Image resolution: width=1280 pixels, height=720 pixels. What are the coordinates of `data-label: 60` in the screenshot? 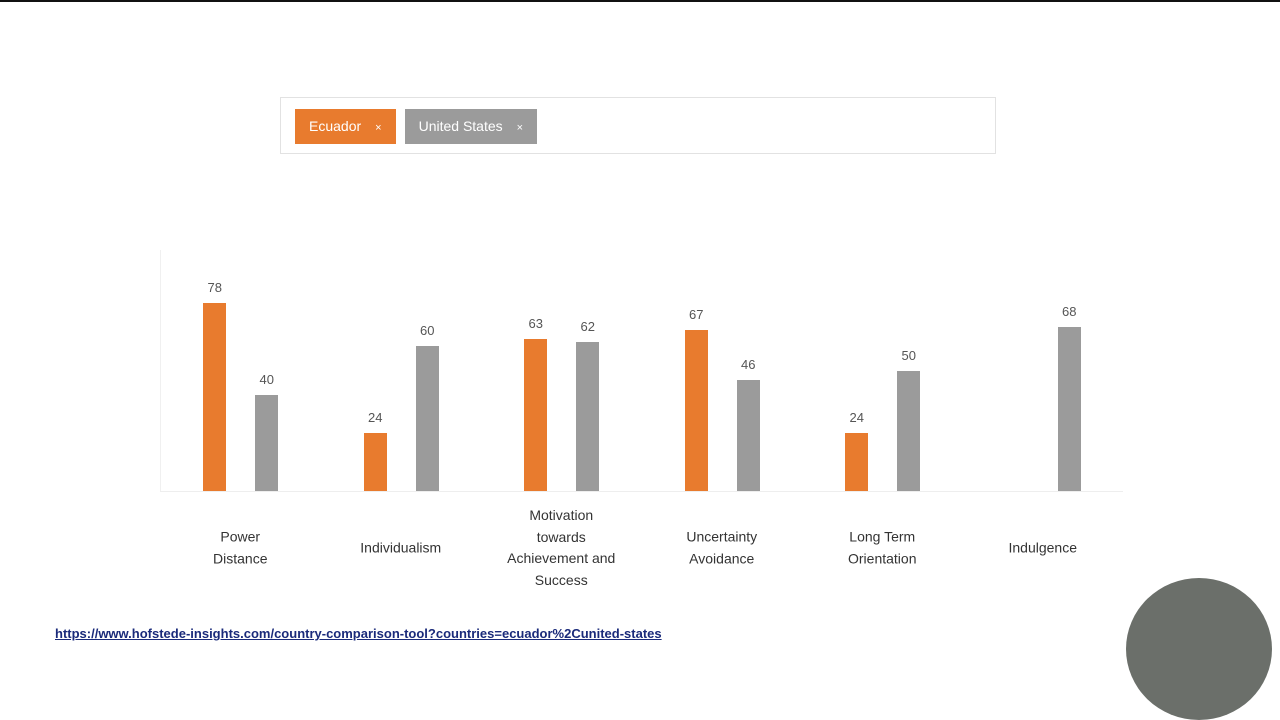 It's located at (427, 331).